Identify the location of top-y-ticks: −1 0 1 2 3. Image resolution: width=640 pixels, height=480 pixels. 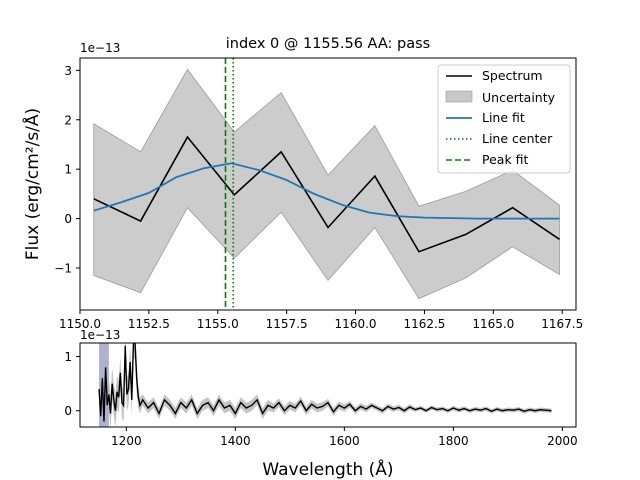
(67, 170).